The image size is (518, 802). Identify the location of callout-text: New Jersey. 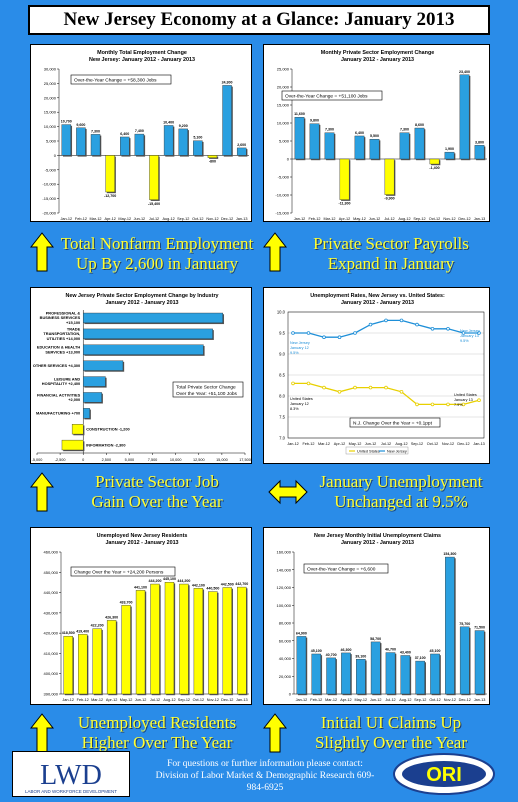
(470, 331).